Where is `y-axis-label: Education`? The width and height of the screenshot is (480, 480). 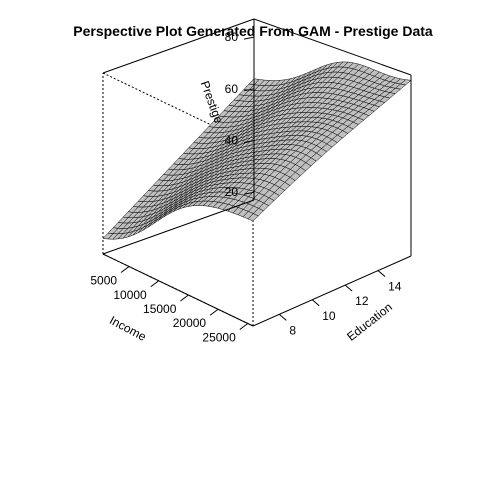 y-axis-label: Education is located at coordinates (369, 322).